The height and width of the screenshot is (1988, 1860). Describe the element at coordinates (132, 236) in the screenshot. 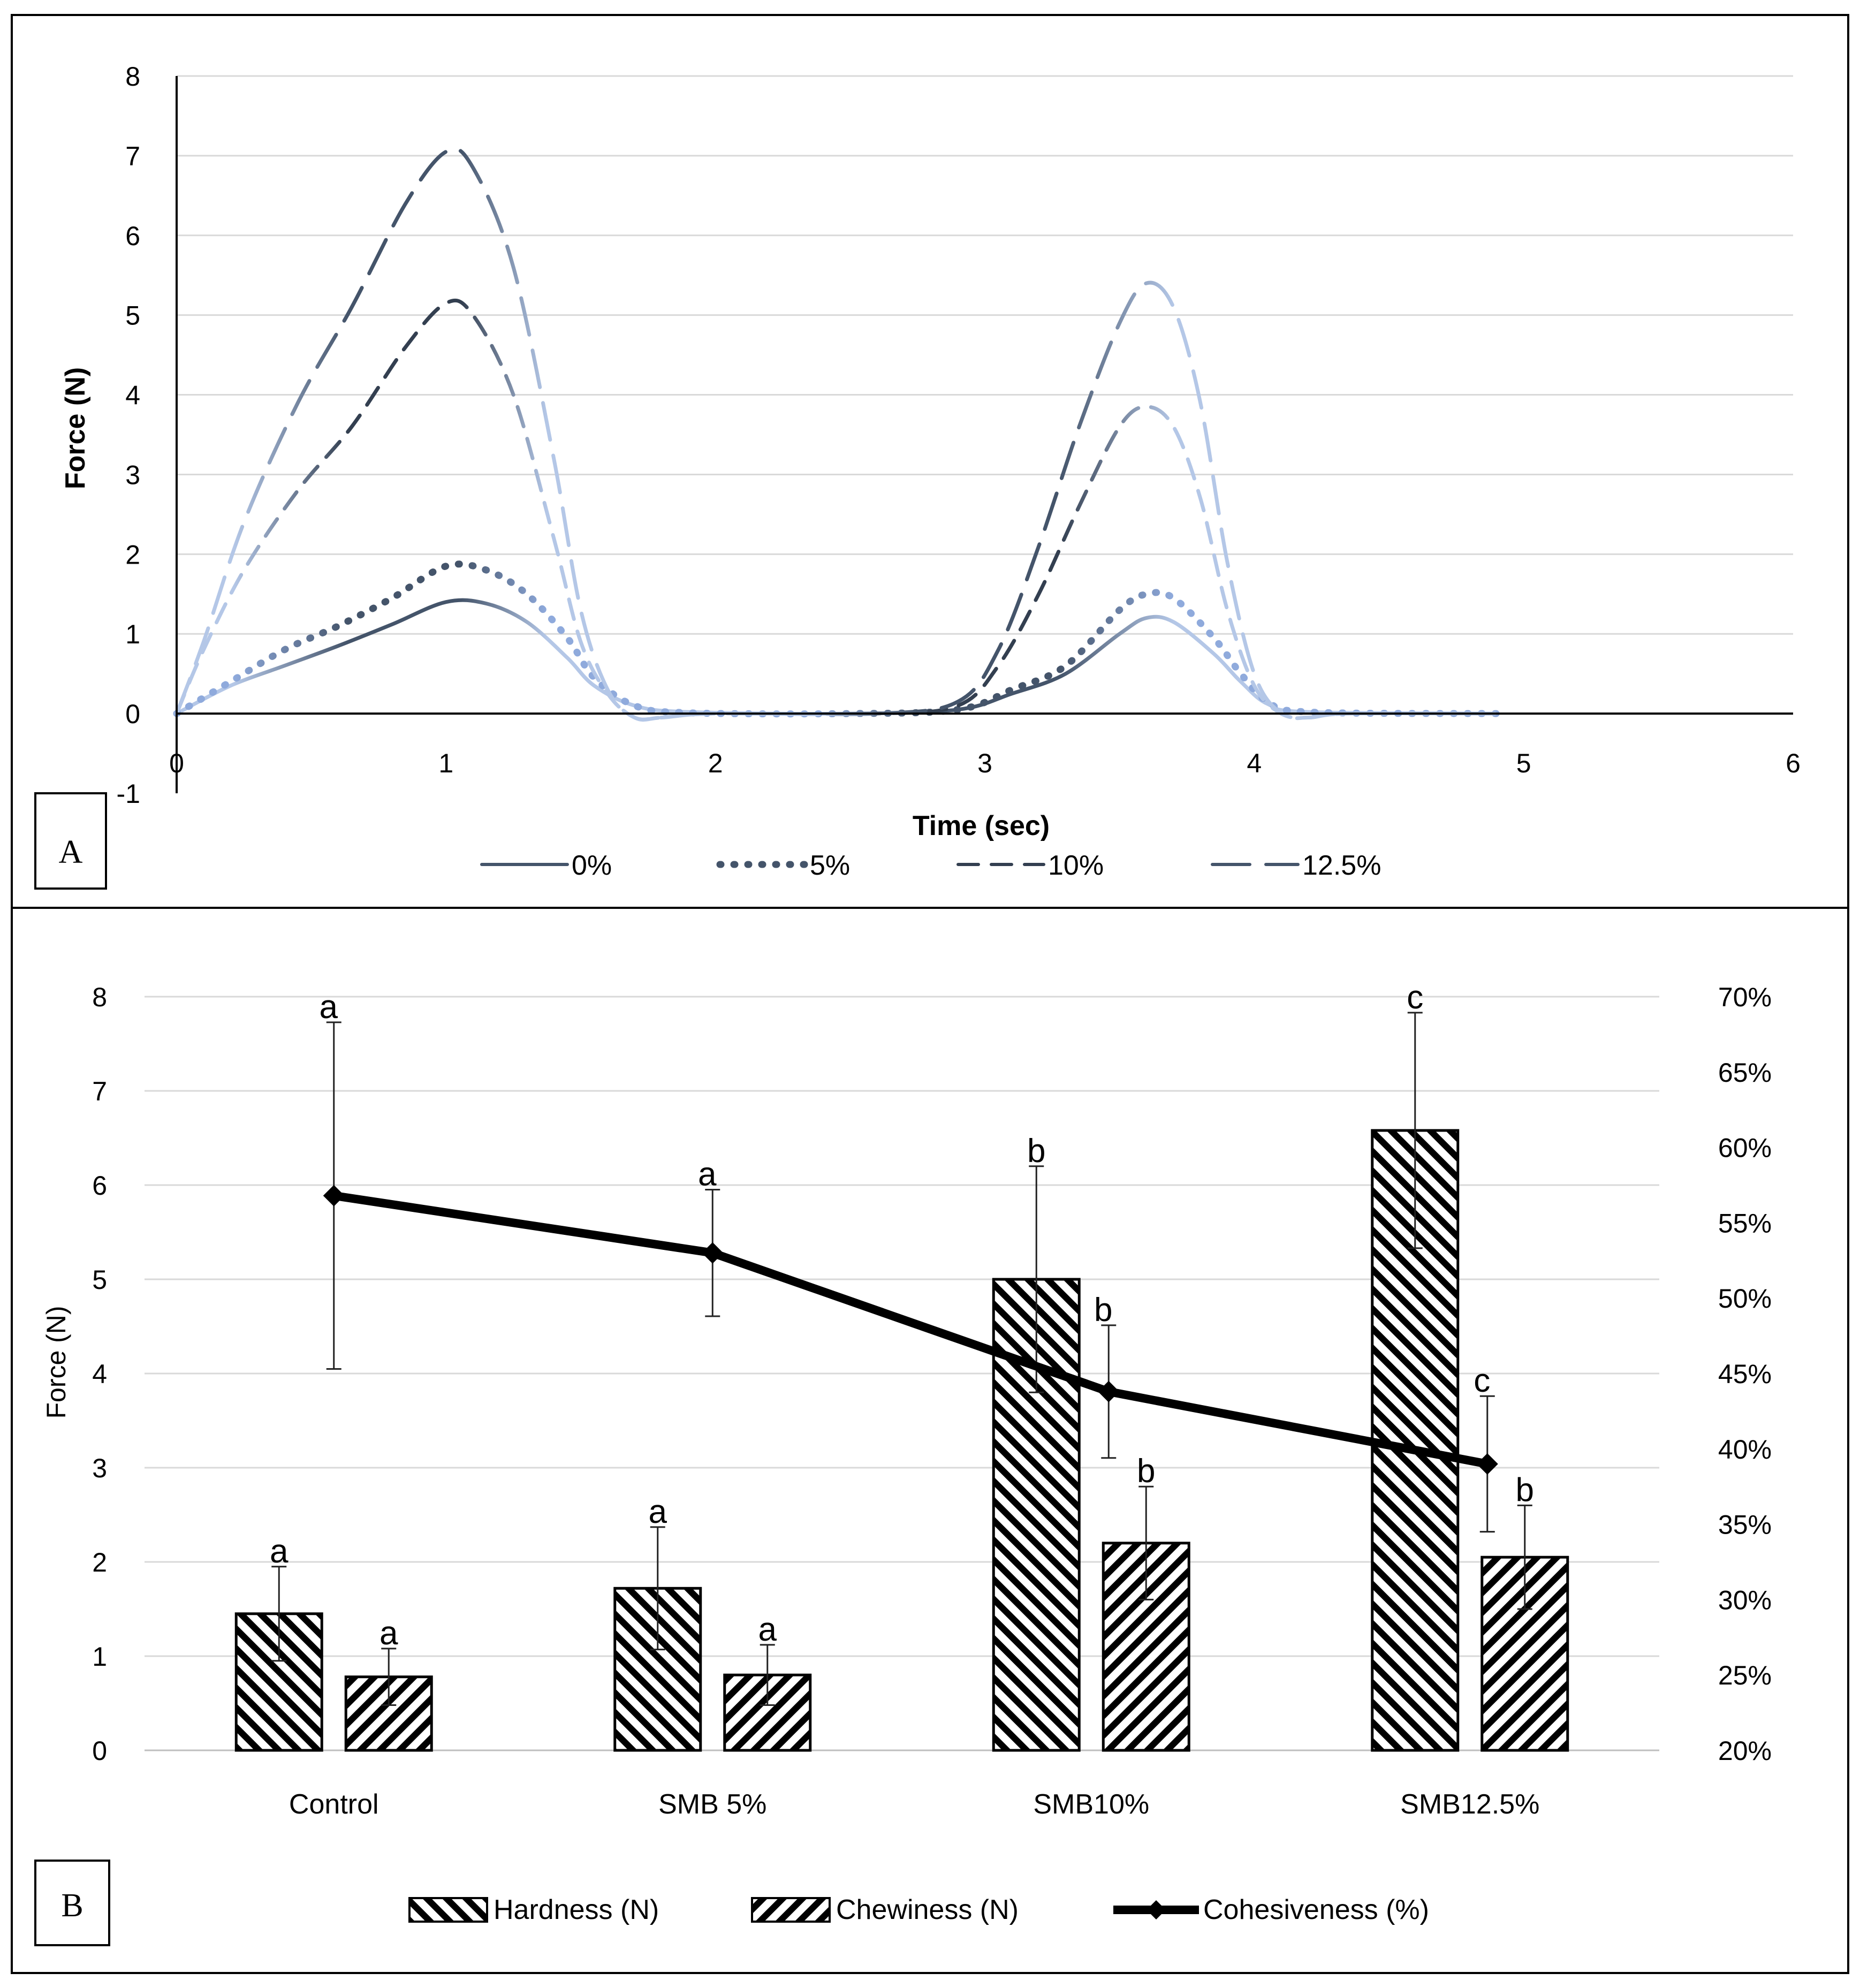

I see `panel-a-y-tick-label: 6` at that location.